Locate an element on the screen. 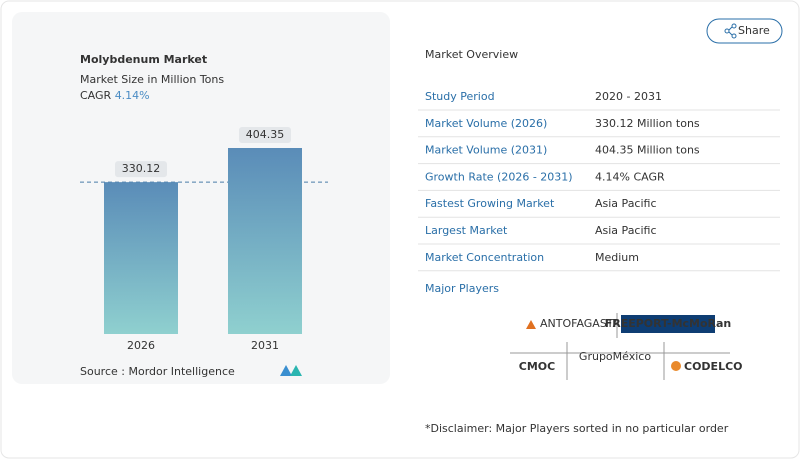 Image resolution: width=800 pixels, height=459 pixels. row-label: Market Volume (2026) is located at coordinates (486, 123).